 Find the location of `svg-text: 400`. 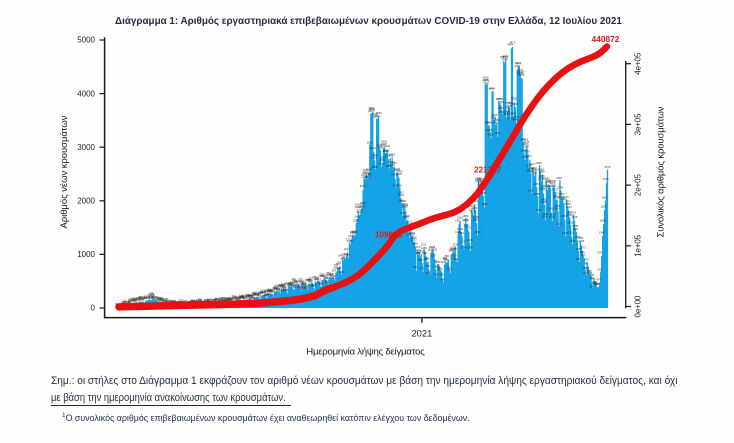

svg-text: 400 is located at coordinates (597, 284).